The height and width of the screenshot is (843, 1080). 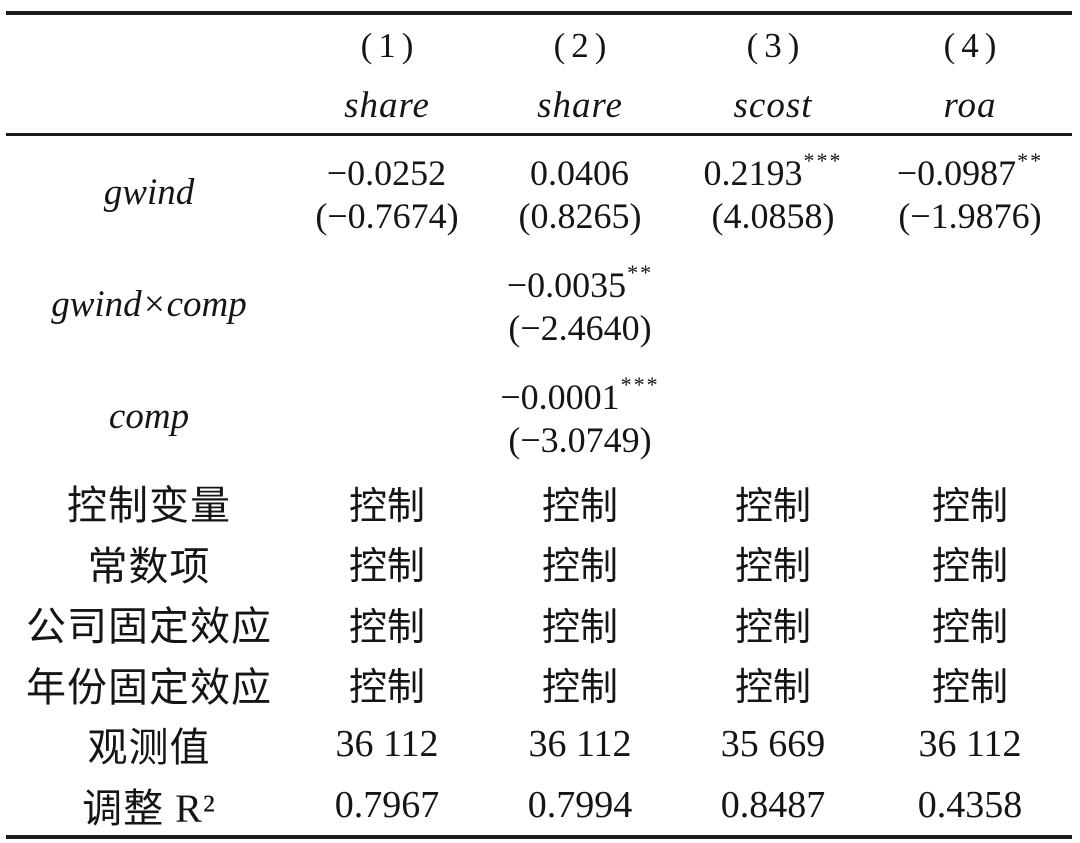 What do you see at coordinates (970, 105) in the screenshot?
I see `dep-var-roa: roa` at bounding box center [970, 105].